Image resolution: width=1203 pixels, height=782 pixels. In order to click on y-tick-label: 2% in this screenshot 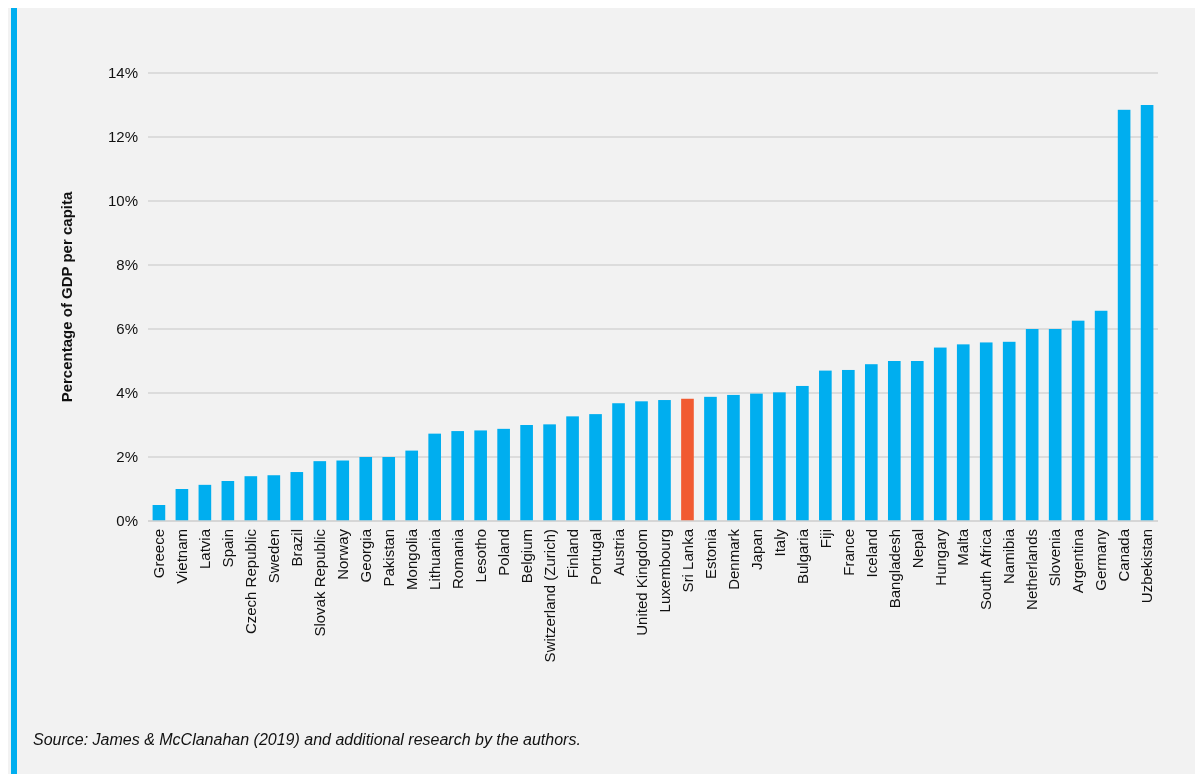, I will do `click(127, 457)`.